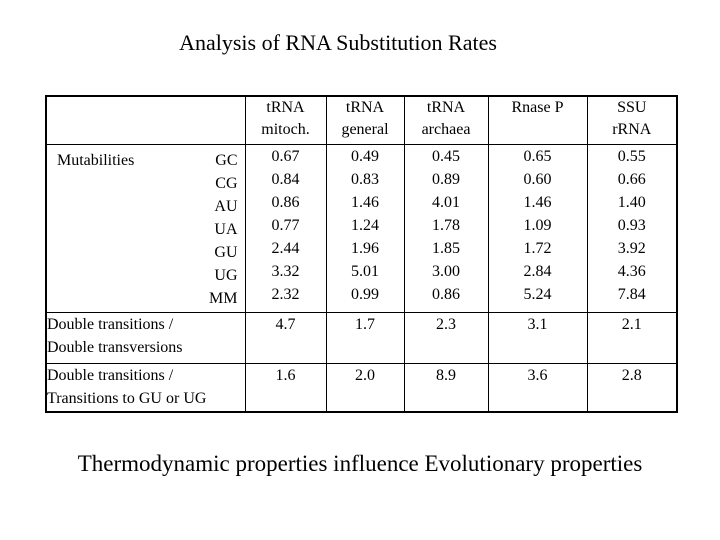 The image size is (720, 540). Describe the element at coordinates (446, 375) in the screenshot. I see `ratio-value: 8.9` at that location.